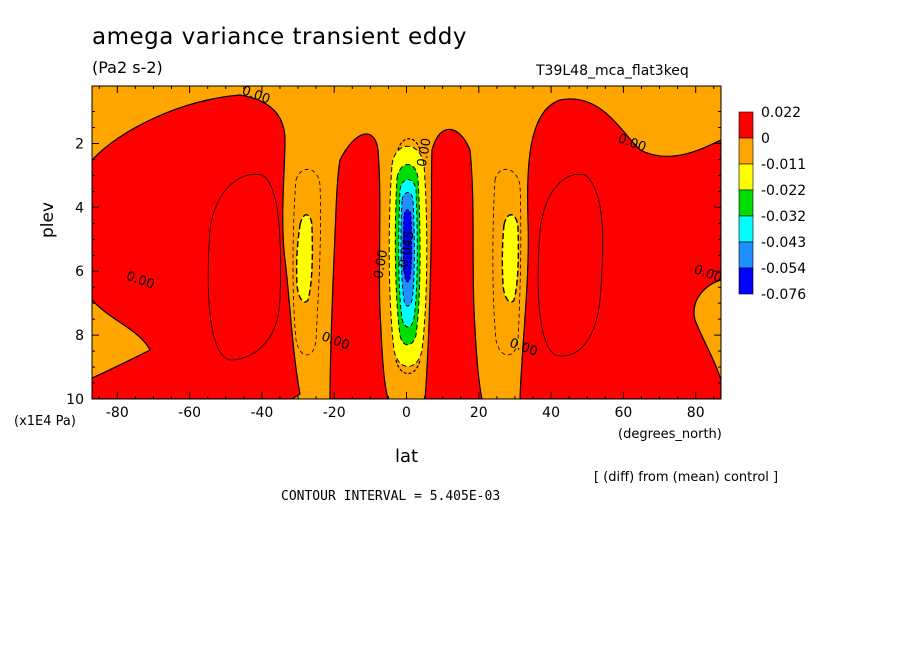 This screenshot has height=654, width=904. What do you see at coordinates (696, 413) in the screenshot?
I see `x-tick-label: 80` at bounding box center [696, 413].